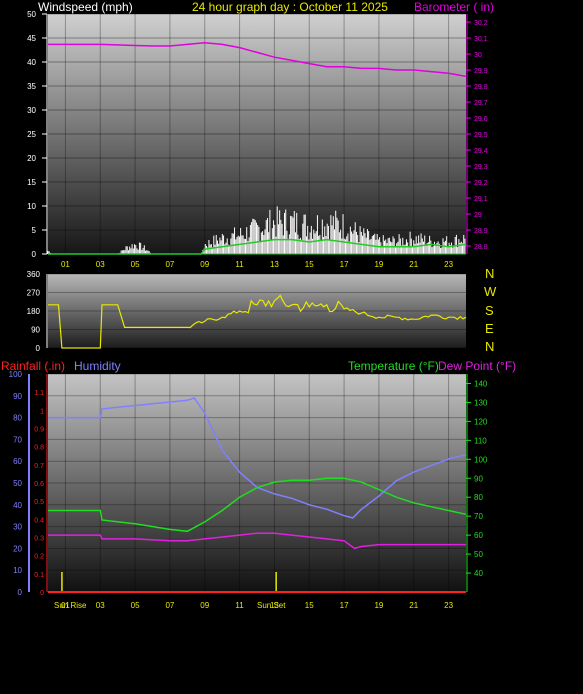  Describe the element at coordinates (31, 14) in the screenshot. I see `wind-tick-label: 50` at that location.